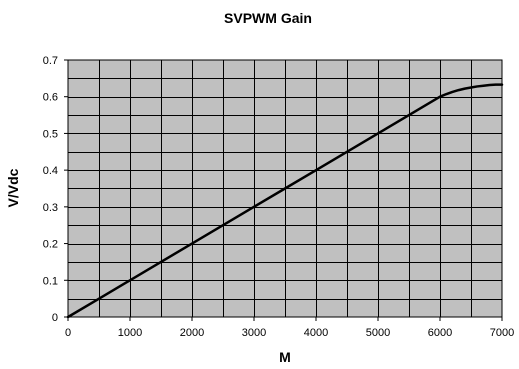 This screenshot has width=519, height=369. I want to click on chart-title: SVPWM Gain, so click(268, 18).